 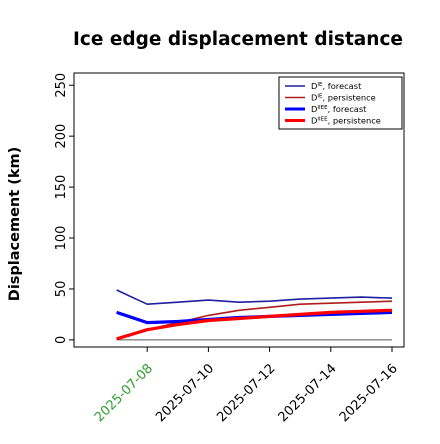 What do you see at coordinates (308, 393) in the screenshot?
I see `x-tick-label: 2025-07-14` at bounding box center [308, 393].